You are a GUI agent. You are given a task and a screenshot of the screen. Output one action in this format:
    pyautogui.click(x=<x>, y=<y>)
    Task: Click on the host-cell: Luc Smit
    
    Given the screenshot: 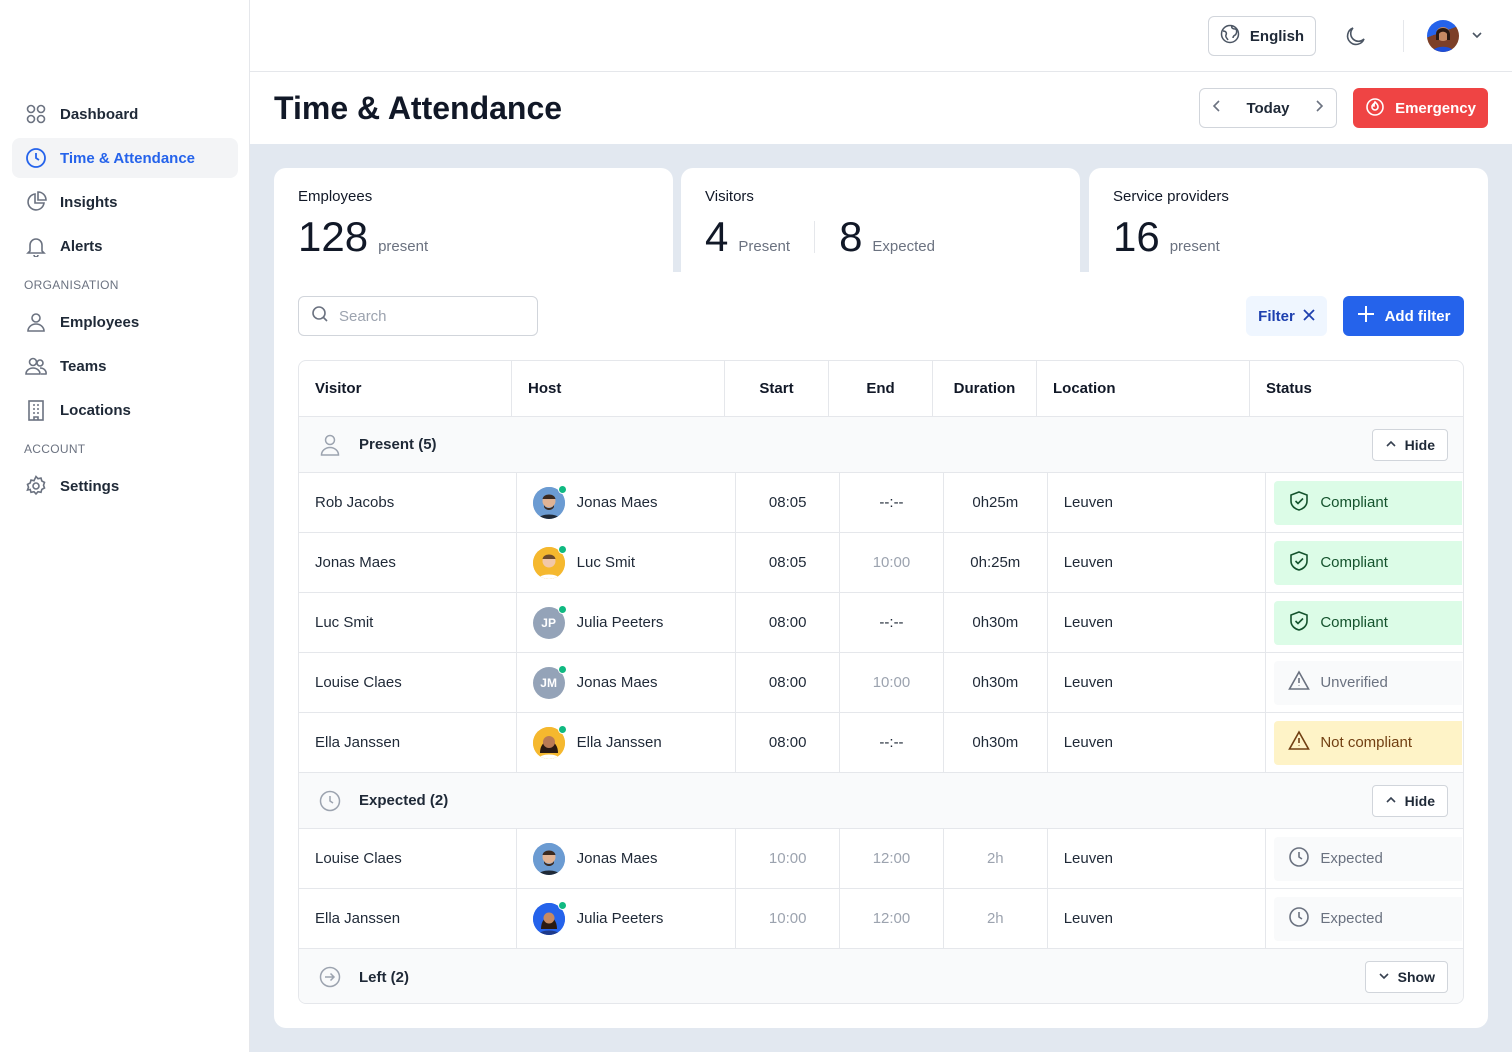 What is the action you would take?
    pyautogui.click(x=627, y=562)
    